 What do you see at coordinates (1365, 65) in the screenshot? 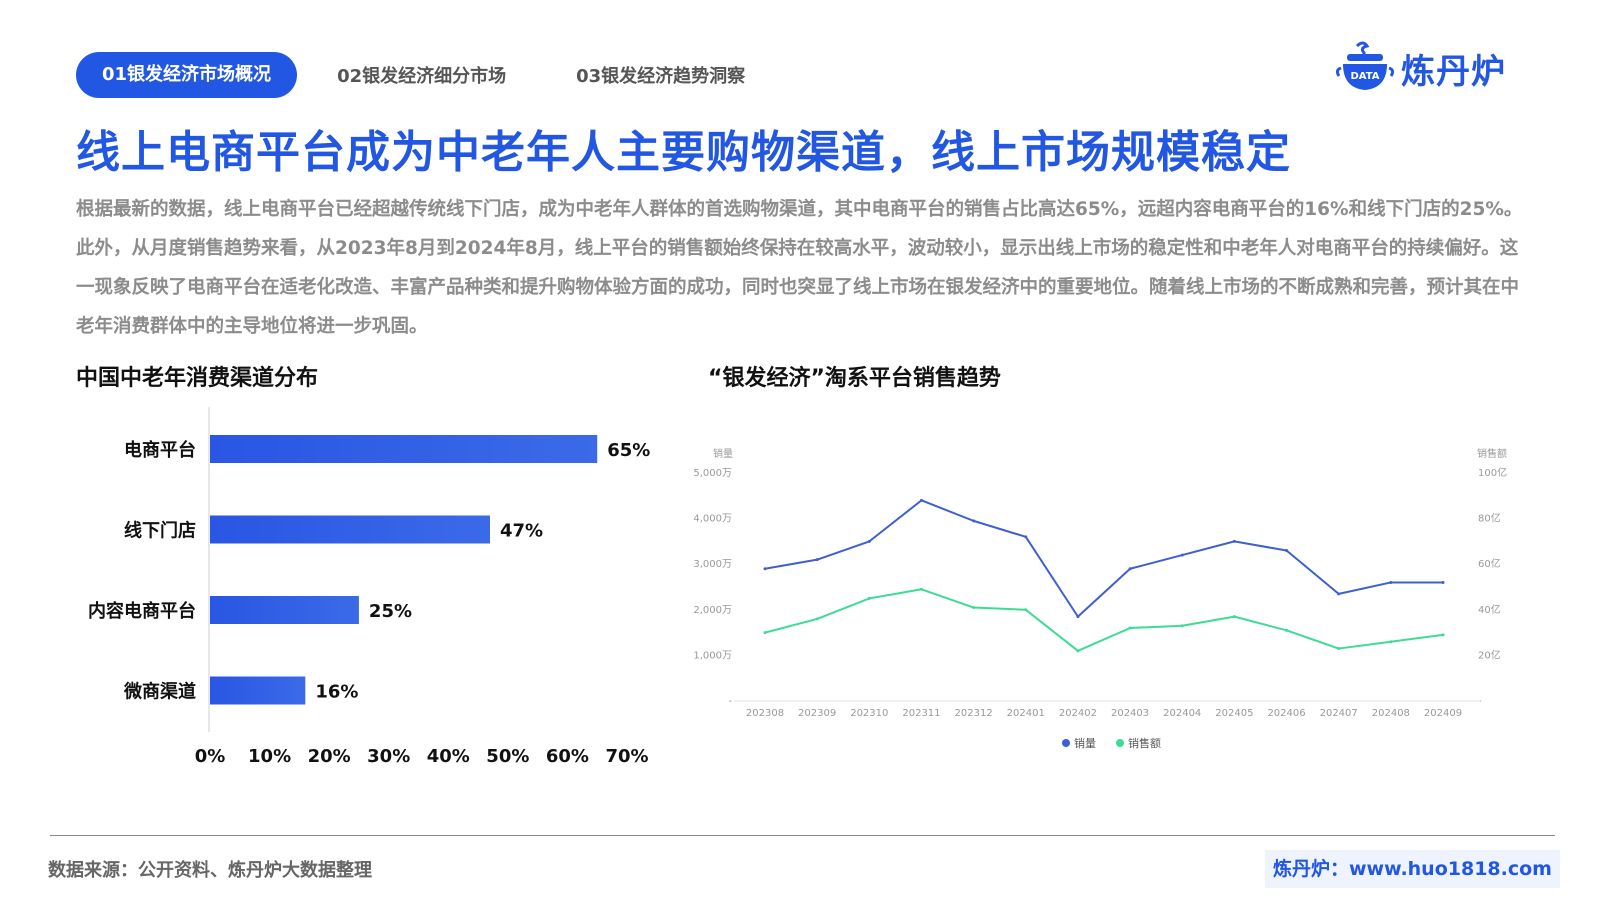
I see `cauldron-icon: DATA` at bounding box center [1365, 65].